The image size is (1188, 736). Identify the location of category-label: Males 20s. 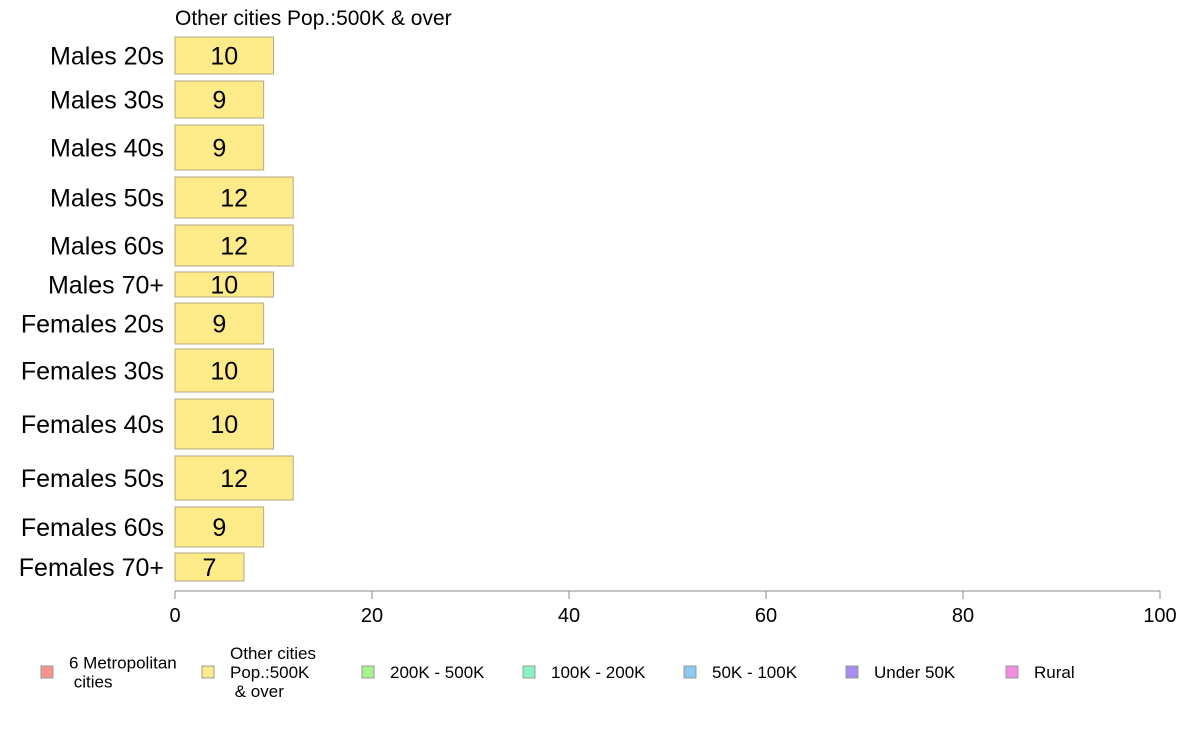
(107, 57).